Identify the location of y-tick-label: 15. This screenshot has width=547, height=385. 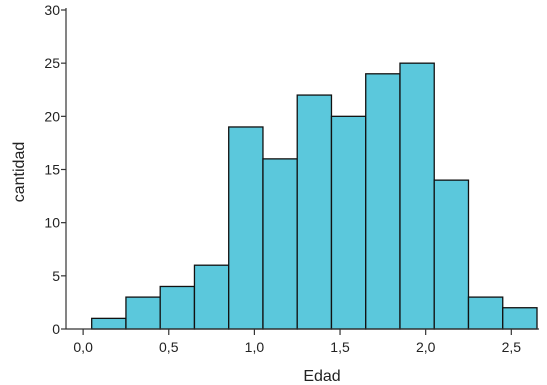
(52, 170).